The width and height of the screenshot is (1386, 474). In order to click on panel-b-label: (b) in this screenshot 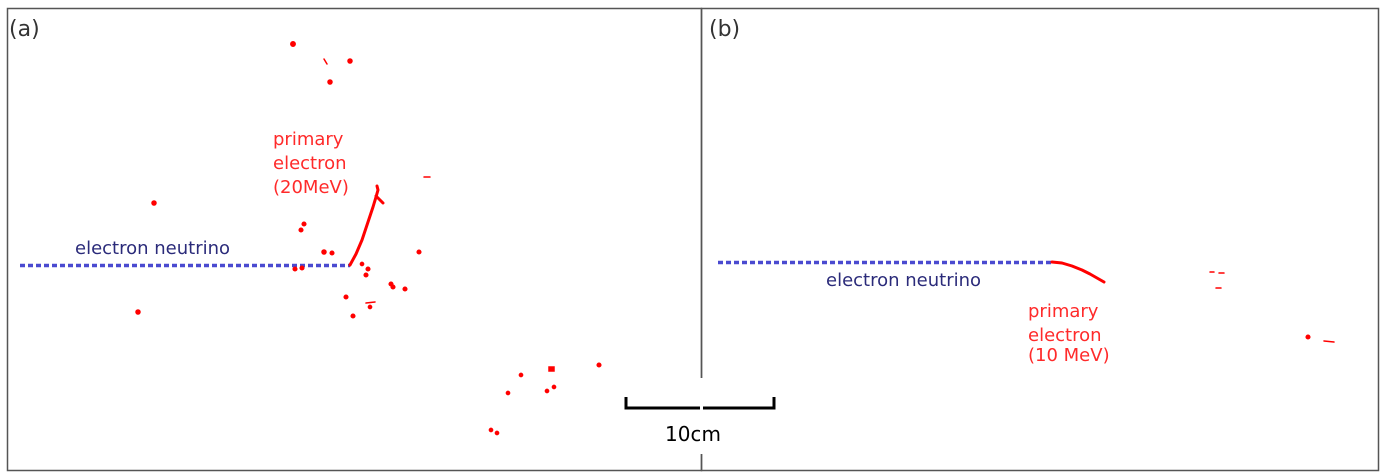, I will do `click(724, 29)`.